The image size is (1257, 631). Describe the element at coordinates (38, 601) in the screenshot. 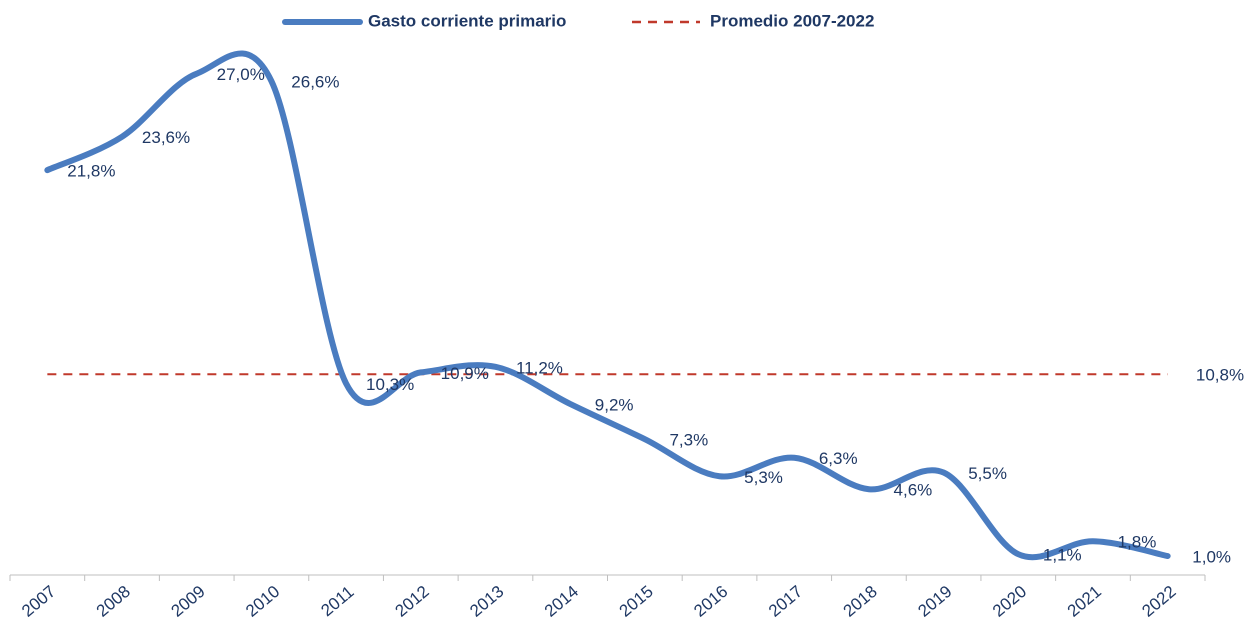

I see `x-tick-label: 2007` at that location.